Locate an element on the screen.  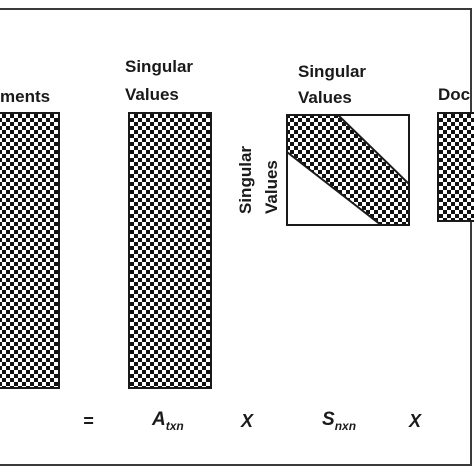
diagonal-band is located at coordinates (348, 170).